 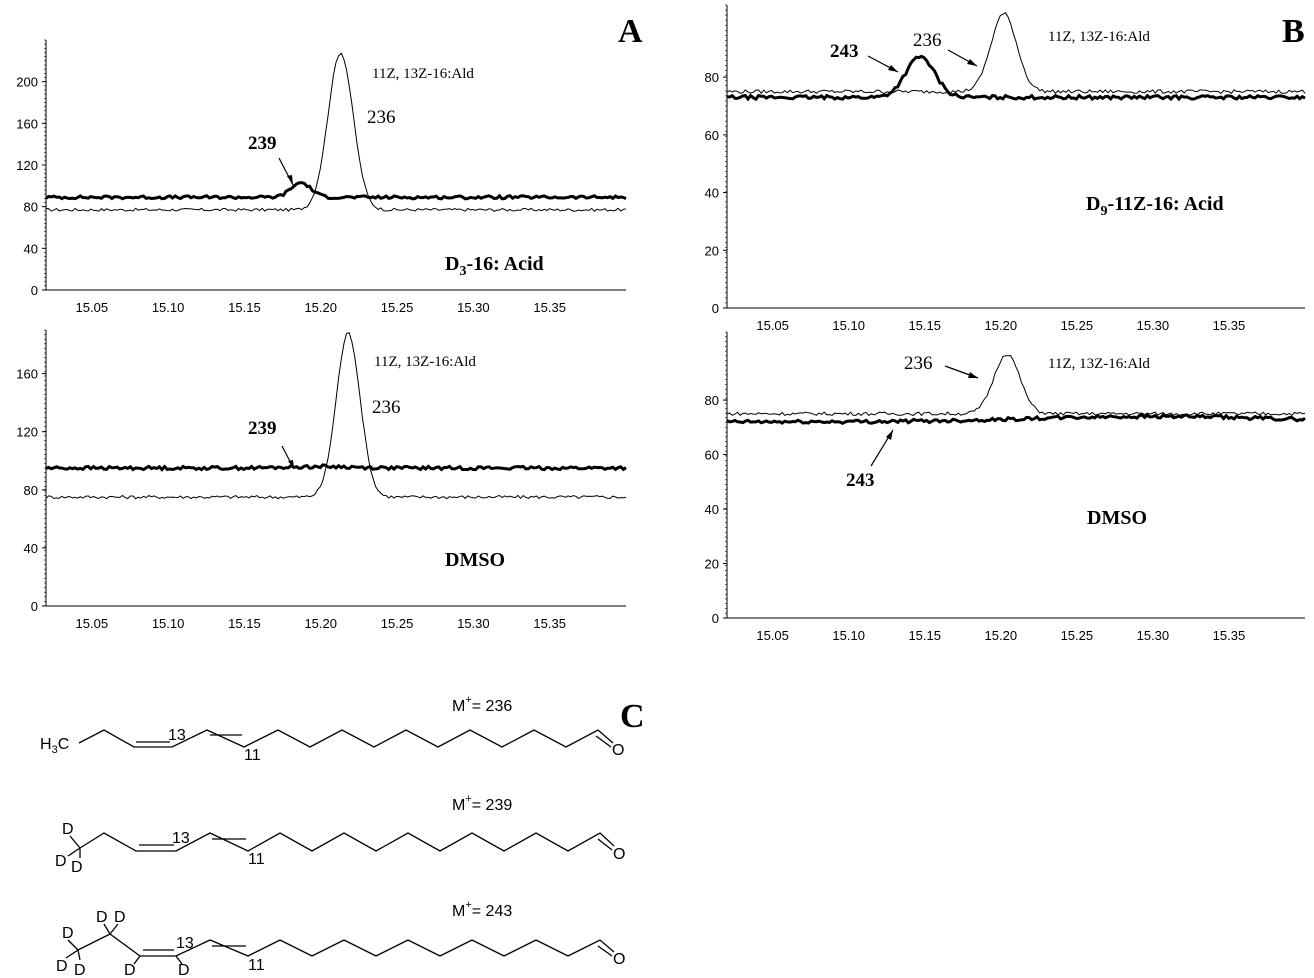 What do you see at coordinates (482, 909) in the screenshot?
I see `mass-label-243: M+= 243` at bounding box center [482, 909].